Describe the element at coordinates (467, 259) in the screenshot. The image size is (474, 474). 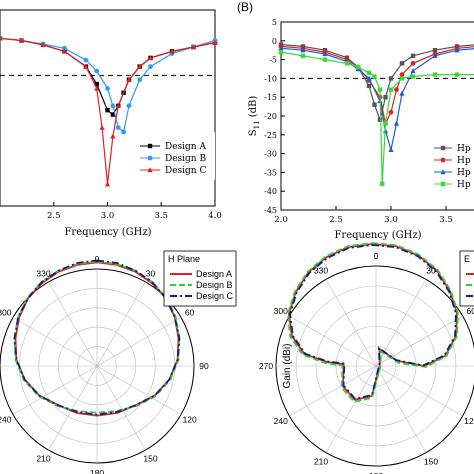
I see `legend-title: E` at that location.